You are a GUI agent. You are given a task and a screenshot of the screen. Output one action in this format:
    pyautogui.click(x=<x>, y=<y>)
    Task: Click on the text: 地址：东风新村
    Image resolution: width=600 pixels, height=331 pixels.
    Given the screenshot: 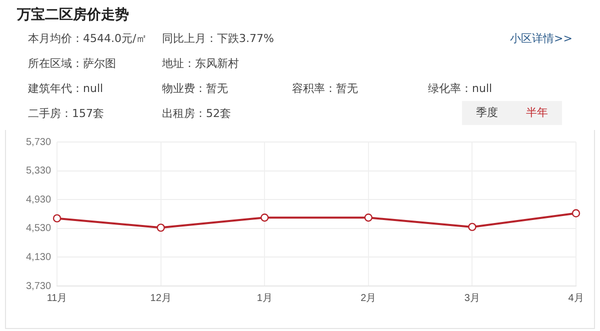 What is the action you would take?
    pyautogui.click(x=200, y=64)
    